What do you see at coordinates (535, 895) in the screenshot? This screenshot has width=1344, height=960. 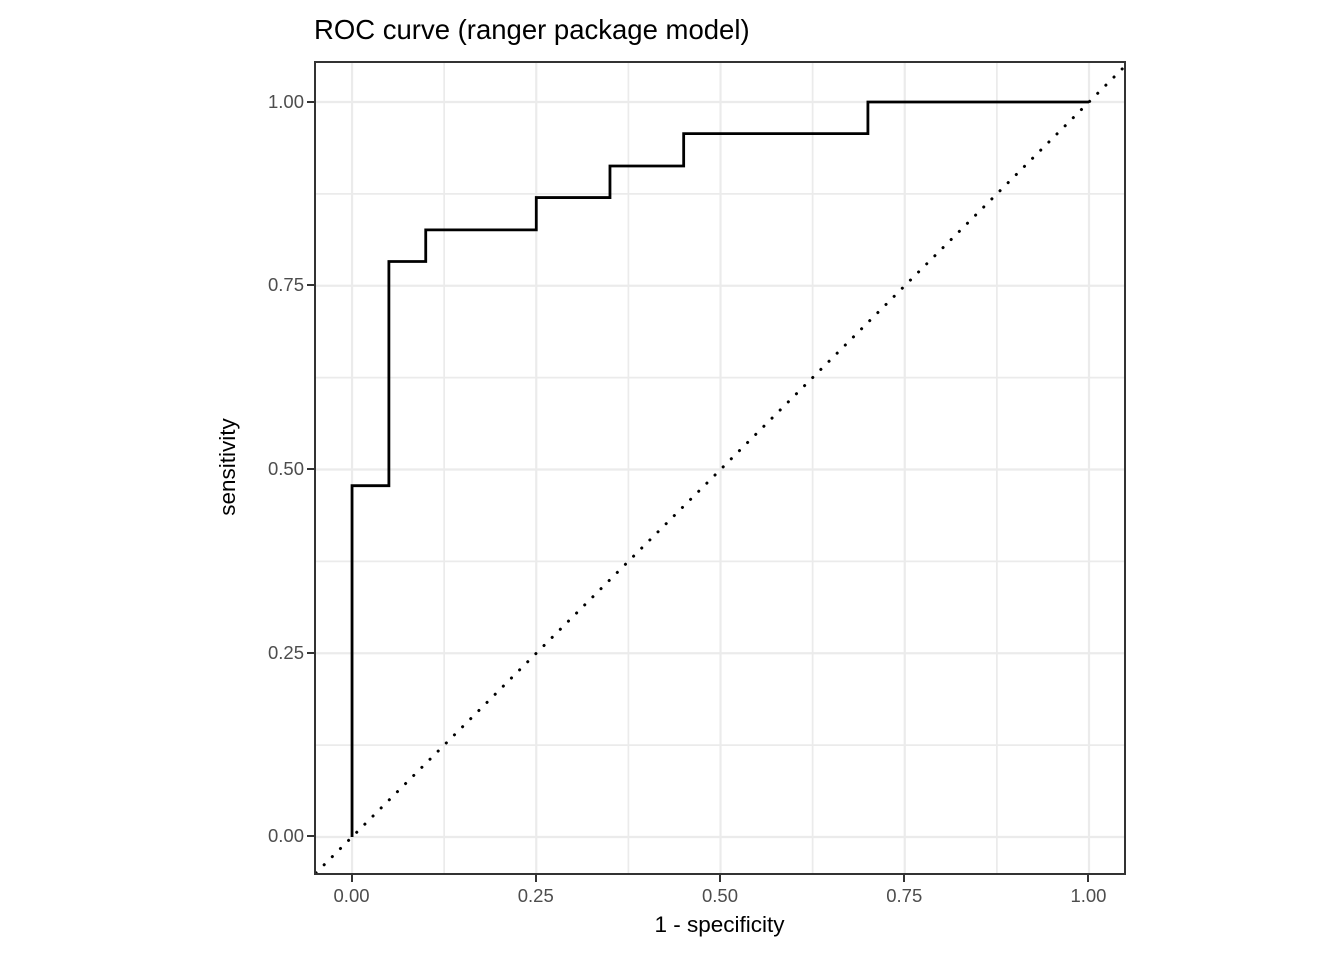 I see `x-tick-label: 0.25` at bounding box center [535, 895].